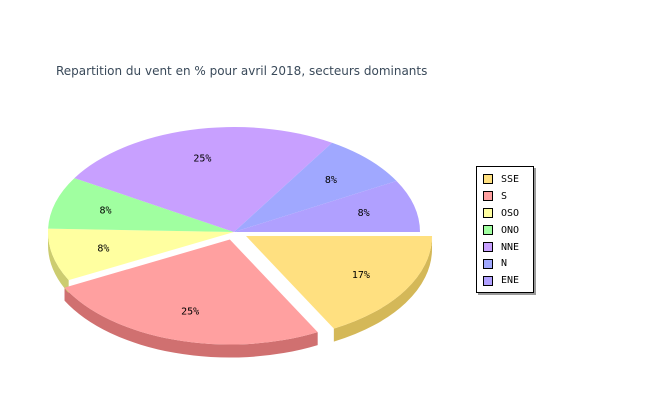  I want to click on legend-label: OSO, so click(510, 213).